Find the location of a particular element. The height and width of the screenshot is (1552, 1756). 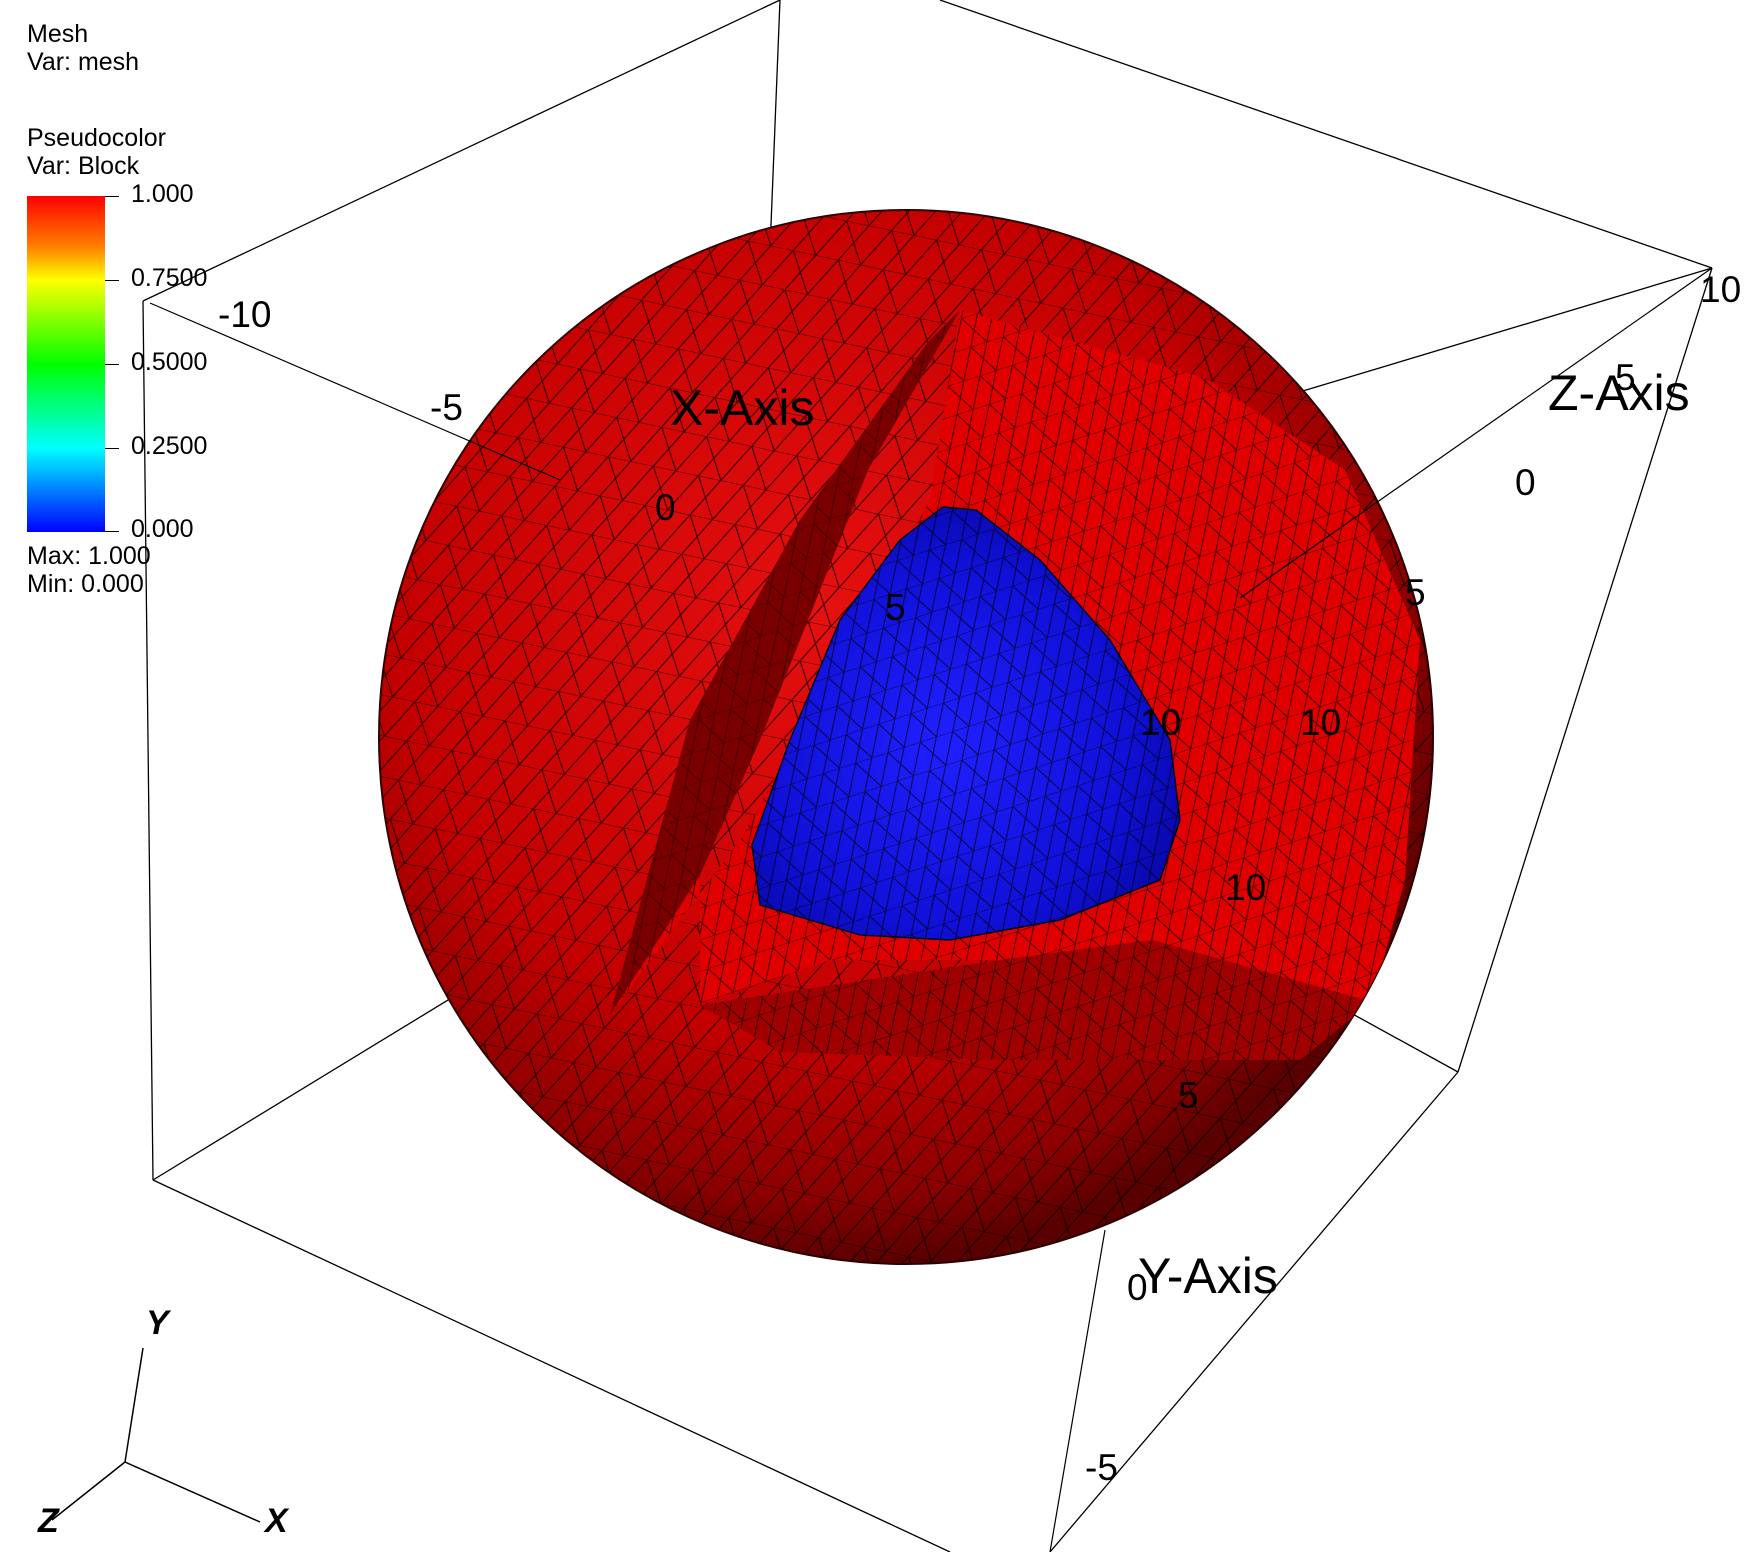

z-axis-title: Z-Axis is located at coordinates (1619, 393).